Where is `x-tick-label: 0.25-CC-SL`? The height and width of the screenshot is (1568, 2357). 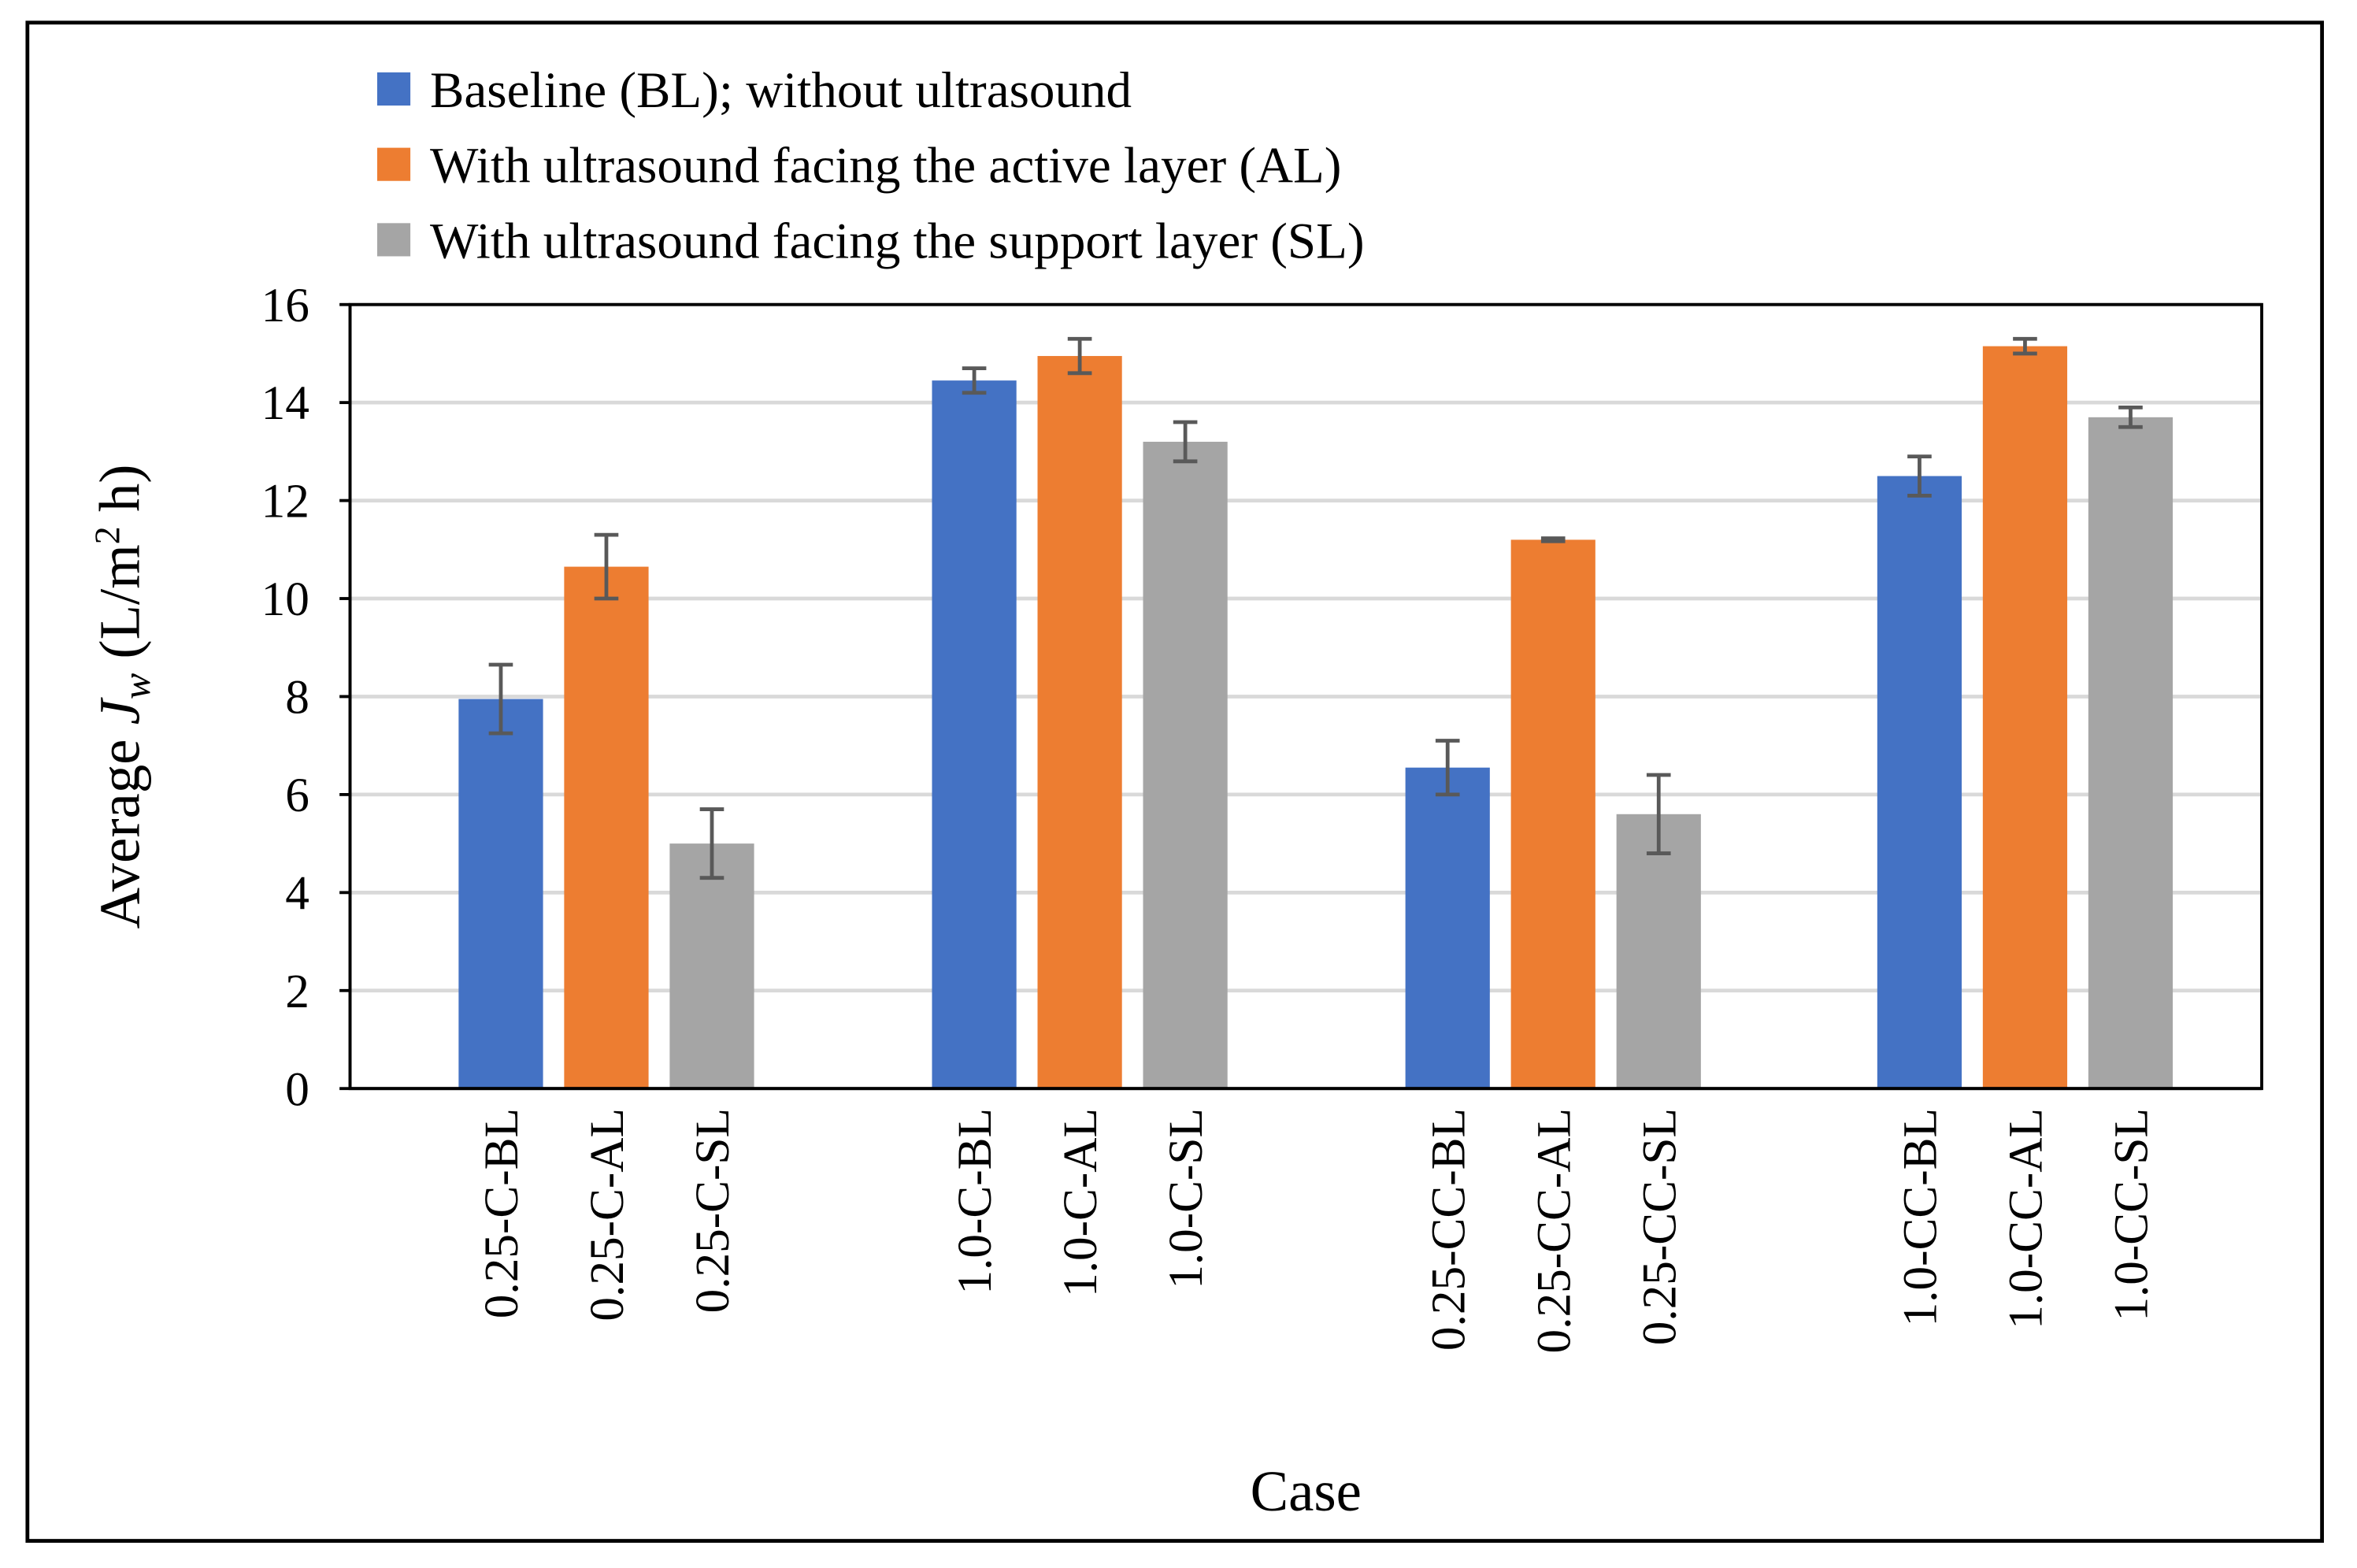 x-tick-label: 0.25-CC-SL is located at coordinates (1659, 1226).